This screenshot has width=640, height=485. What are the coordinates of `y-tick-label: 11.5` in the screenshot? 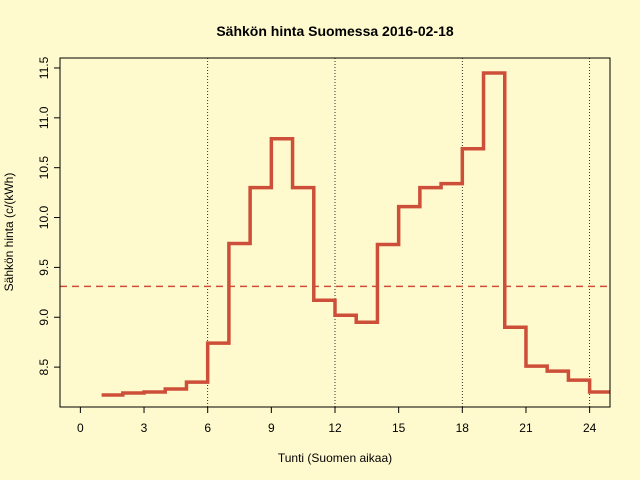 It's located at (44, 67).